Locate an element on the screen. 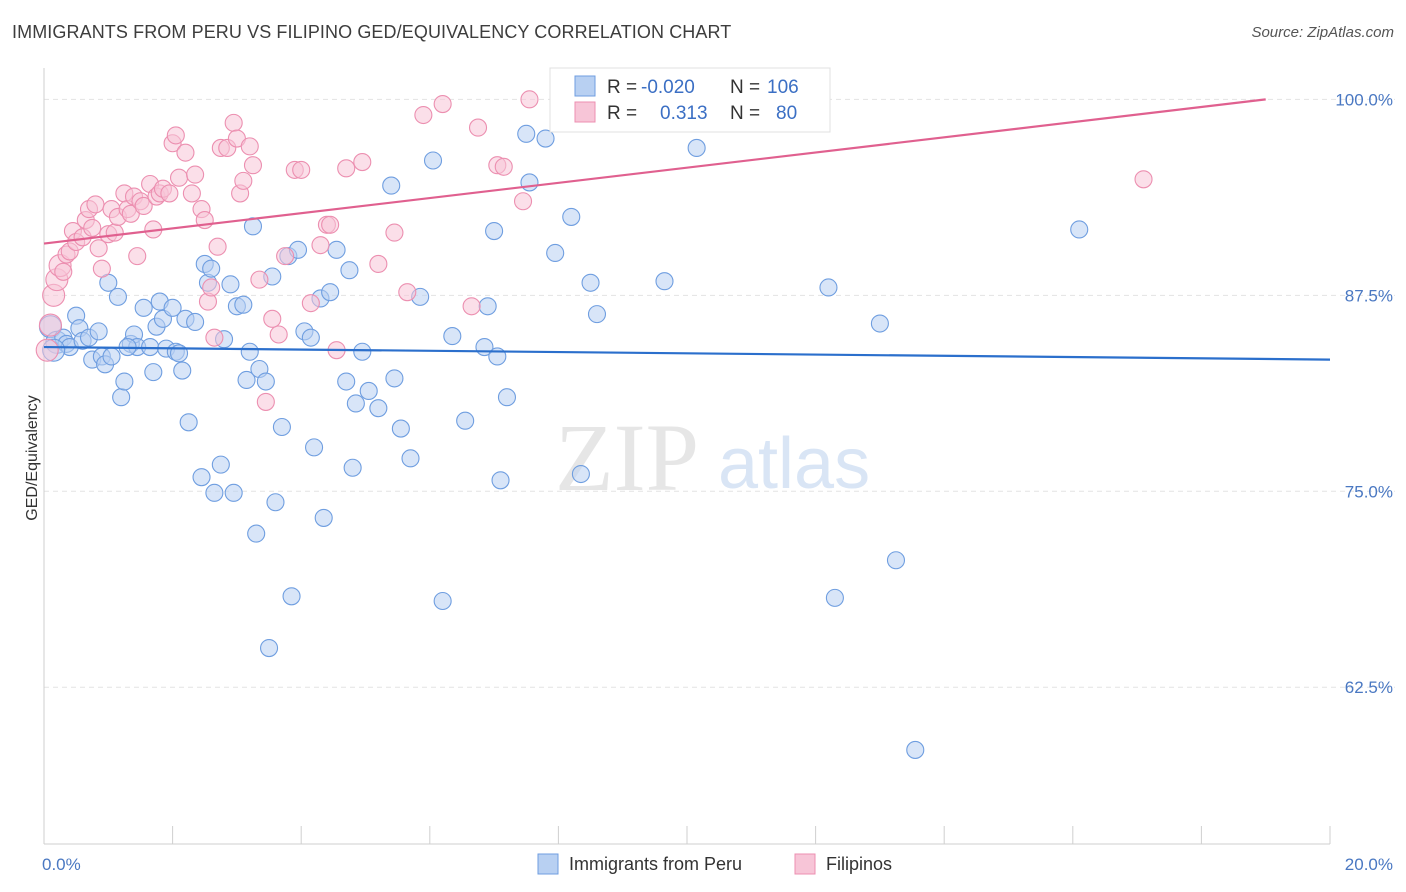 The width and height of the screenshot is (1406, 892). legend-box is located at coordinates (690, 100).